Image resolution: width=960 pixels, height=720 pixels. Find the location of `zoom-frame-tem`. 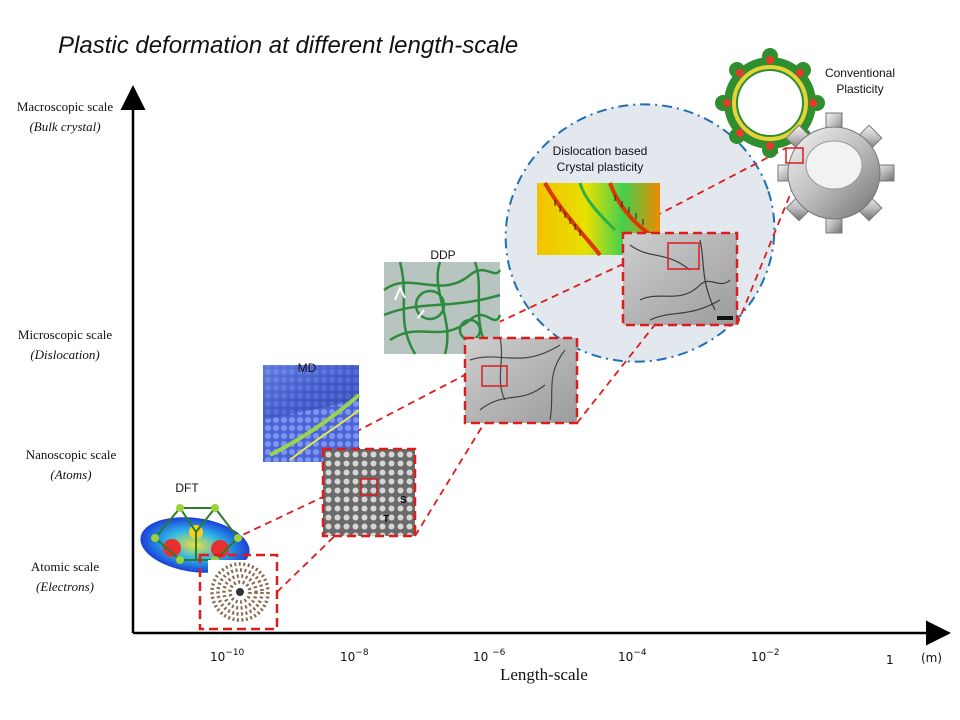

zoom-frame-tem is located at coordinates (521, 380).